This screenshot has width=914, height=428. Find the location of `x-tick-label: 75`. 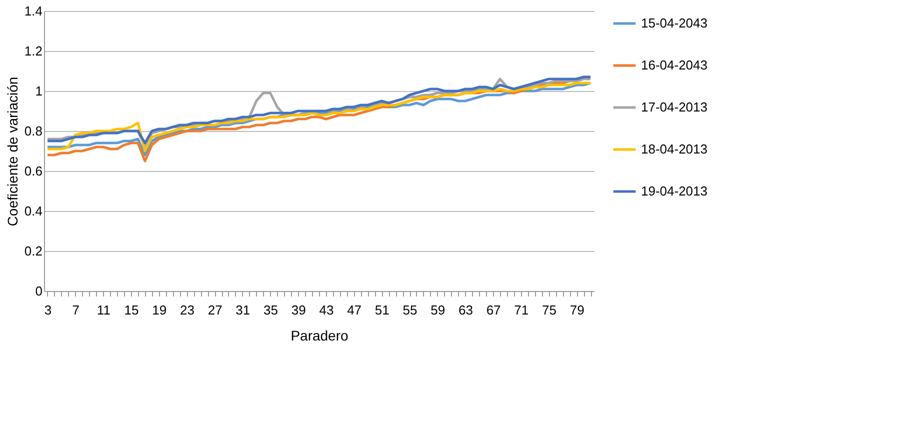

x-tick-label: 75 is located at coordinates (549, 310).